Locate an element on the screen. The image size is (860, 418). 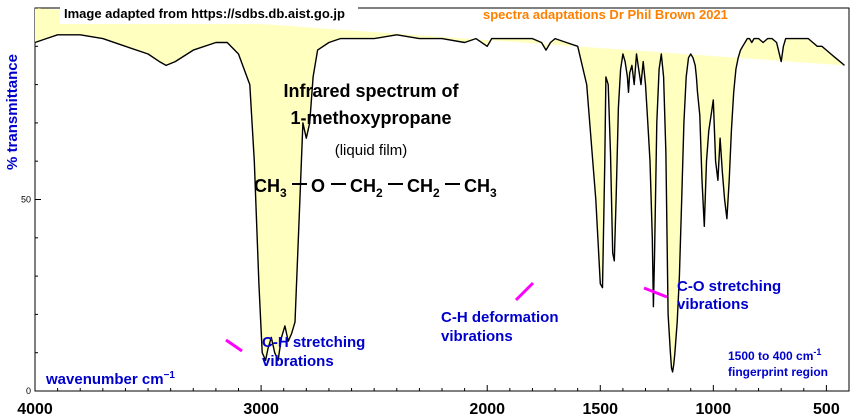
fingerprint-label-1: 1500 to 400 cm-1 is located at coordinates (774, 355).